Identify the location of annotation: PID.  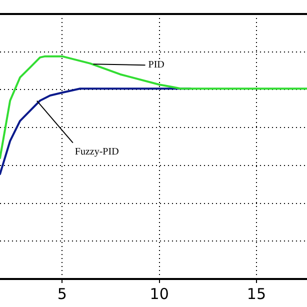
(156, 65).